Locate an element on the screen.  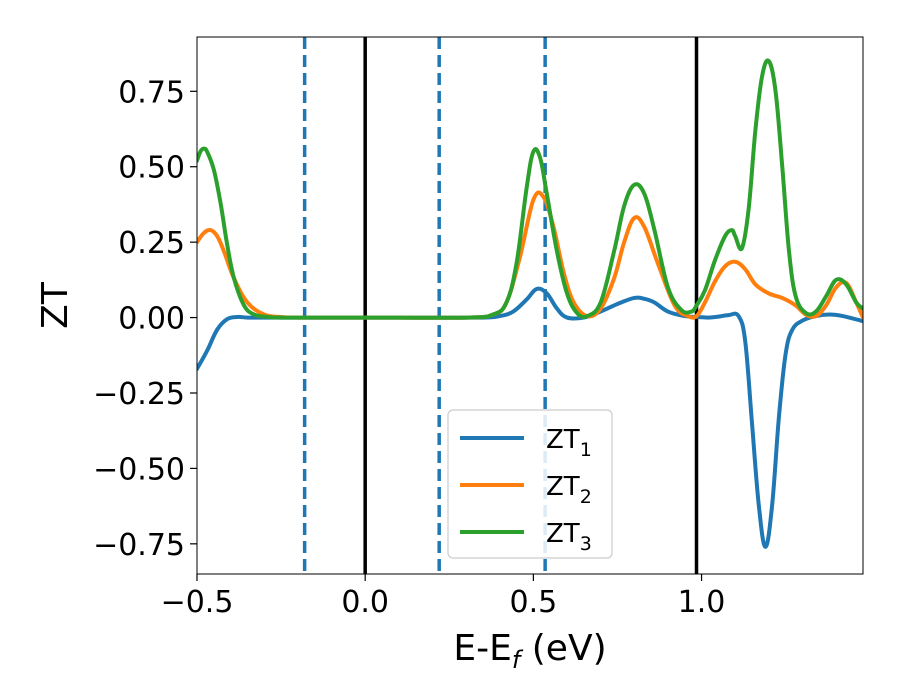
x-axis-title: E-Ef (eV) is located at coordinates (529, 651).